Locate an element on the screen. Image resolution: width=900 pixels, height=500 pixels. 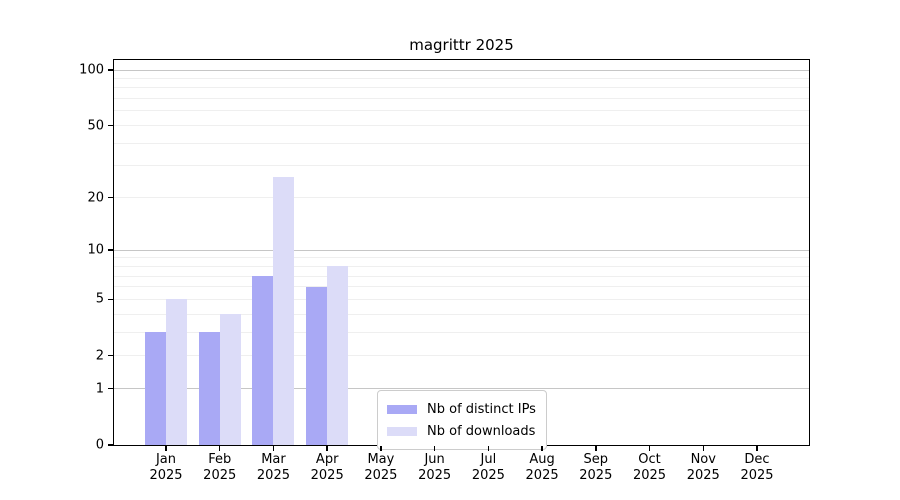
x-tick-label-mar: Mar 2025 is located at coordinates (273, 467).